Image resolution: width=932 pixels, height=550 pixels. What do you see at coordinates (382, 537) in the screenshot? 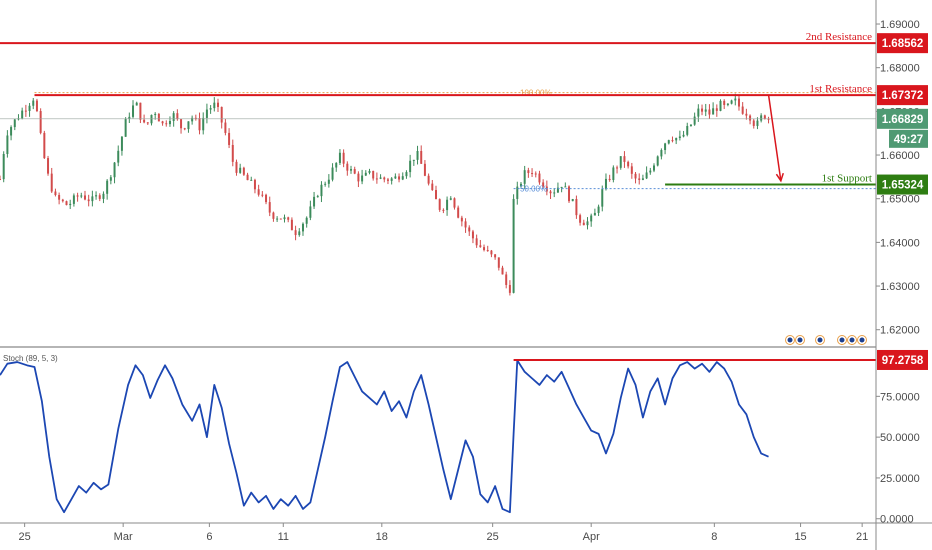
I see `time-axis-tick-label: 18` at bounding box center [382, 537].